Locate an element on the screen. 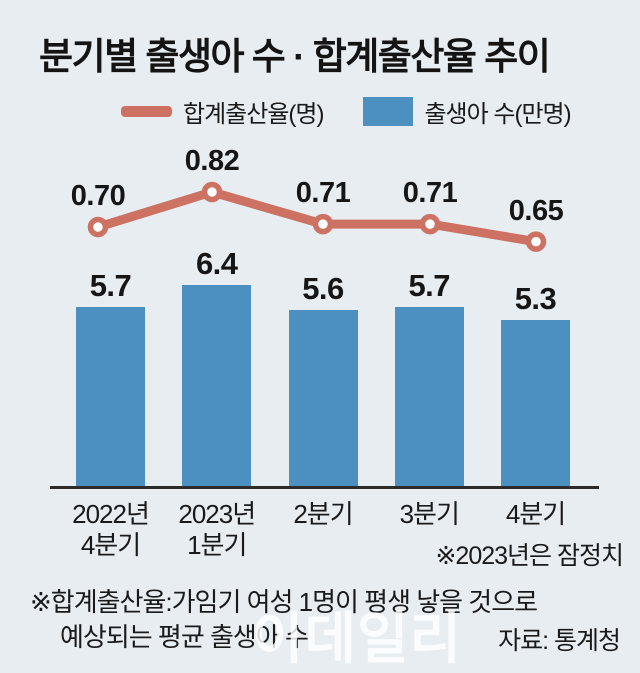  bar-series-swatch-icon is located at coordinates (388, 111).